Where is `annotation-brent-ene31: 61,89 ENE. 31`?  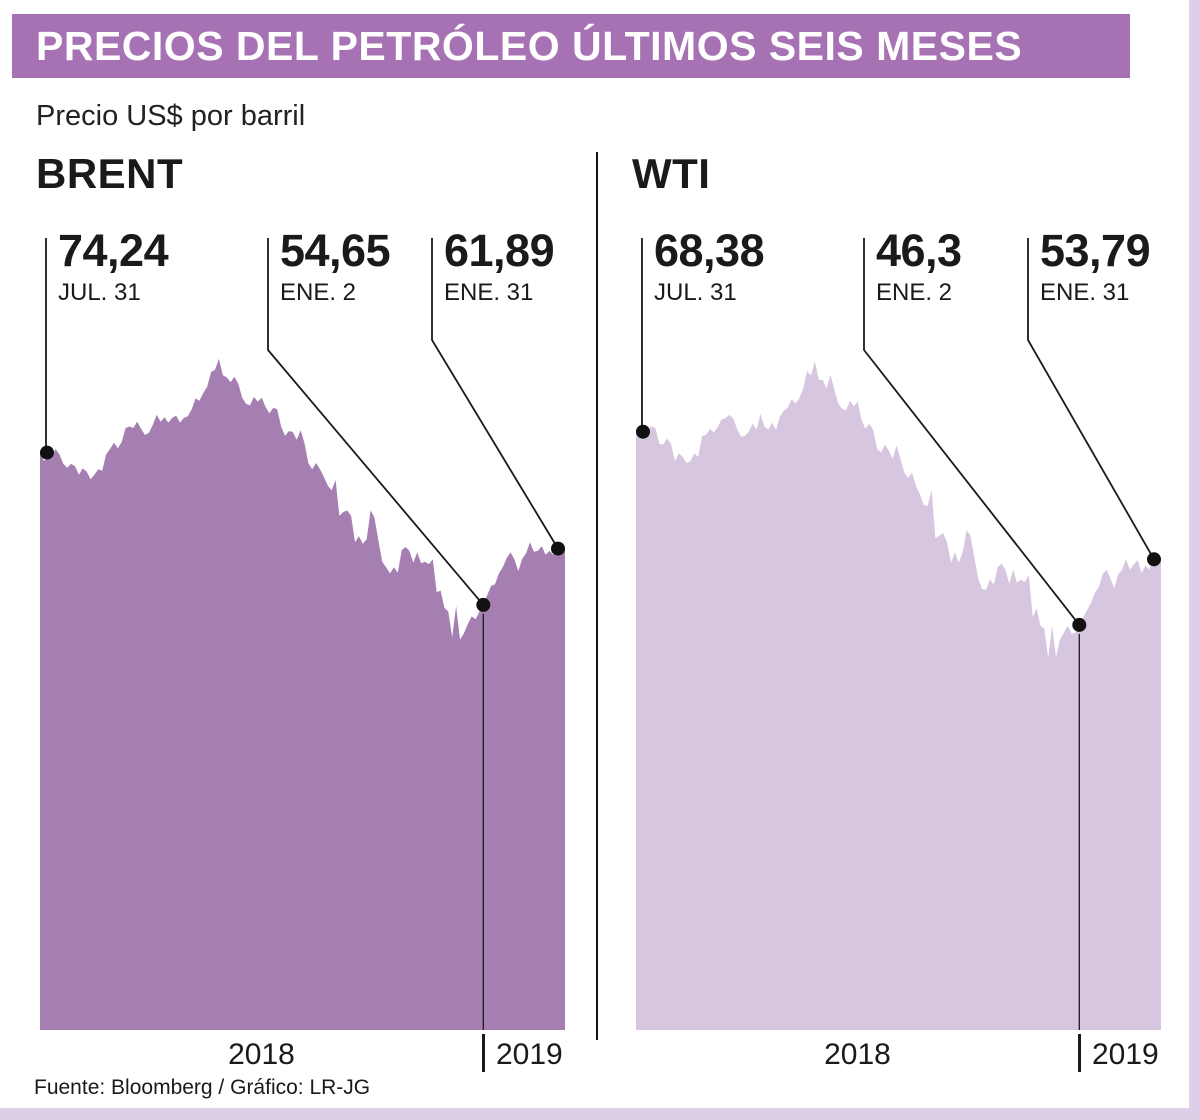 annotation-brent-ene31: 61,89 ENE. 31 is located at coordinates (499, 266).